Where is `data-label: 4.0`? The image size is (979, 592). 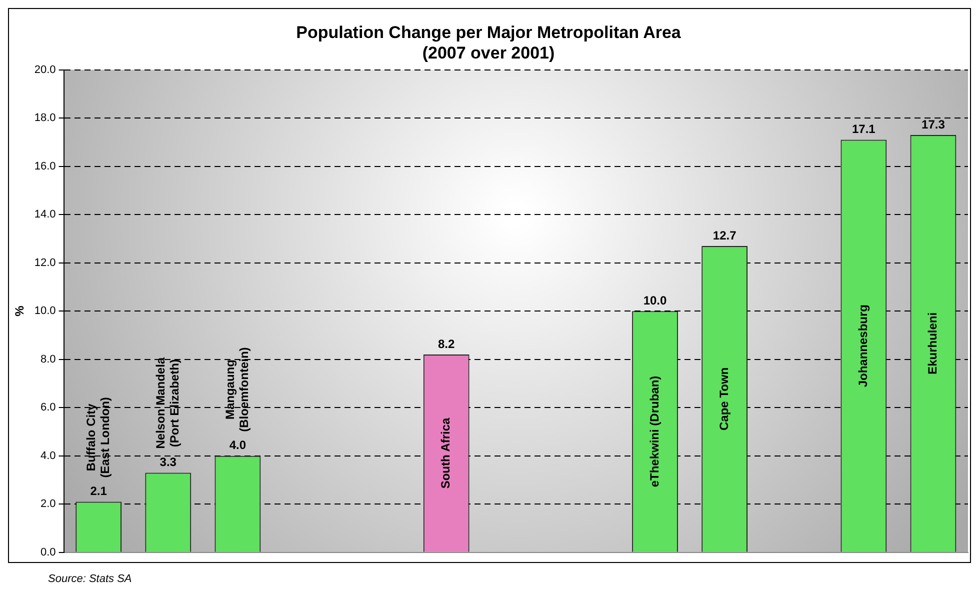 data-label: 4.0 is located at coordinates (237, 445).